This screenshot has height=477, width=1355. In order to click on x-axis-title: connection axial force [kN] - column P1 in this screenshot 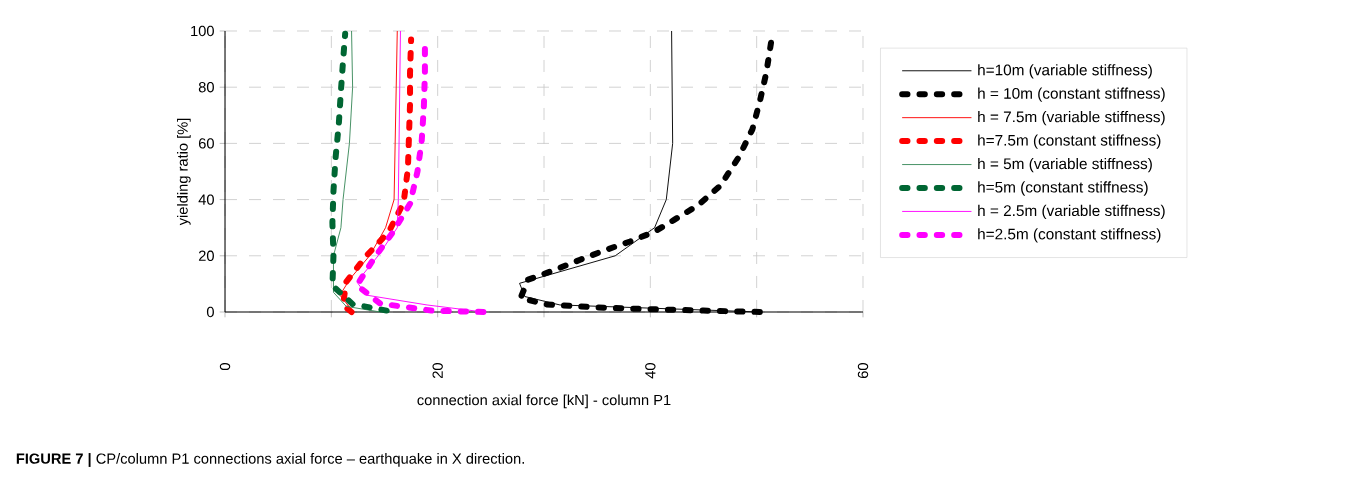, I will do `click(544, 401)`.